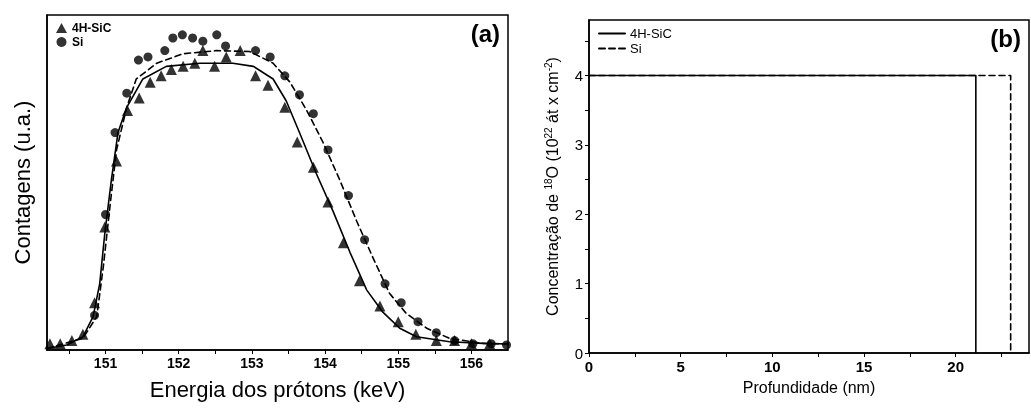 This screenshot has height=416, width=1031. What do you see at coordinates (578, 75) in the screenshot?
I see `y-tick-label: 4` at bounding box center [578, 75].